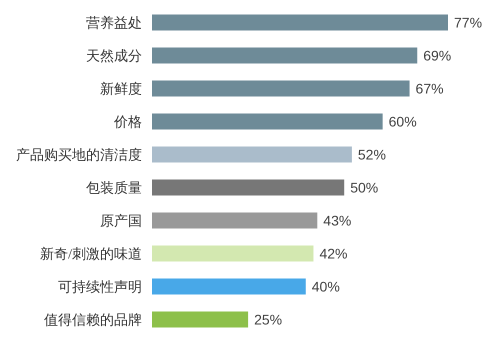 The image size is (500, 340). Describe the element at coordinates (268, 320) in the screenshot. I see `data-label: 25%` at that location.